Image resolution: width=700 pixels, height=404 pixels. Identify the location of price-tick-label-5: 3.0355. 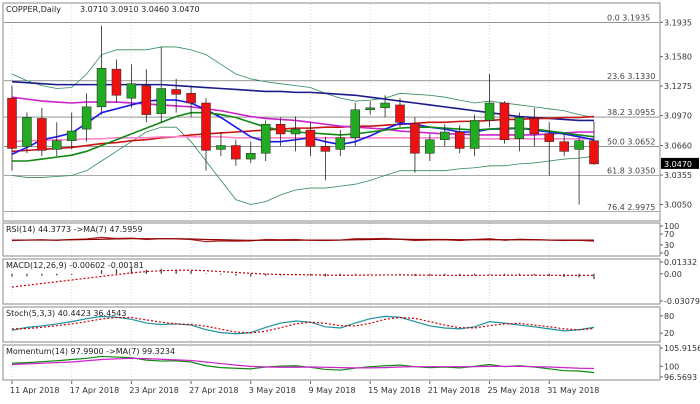
(678, 175).